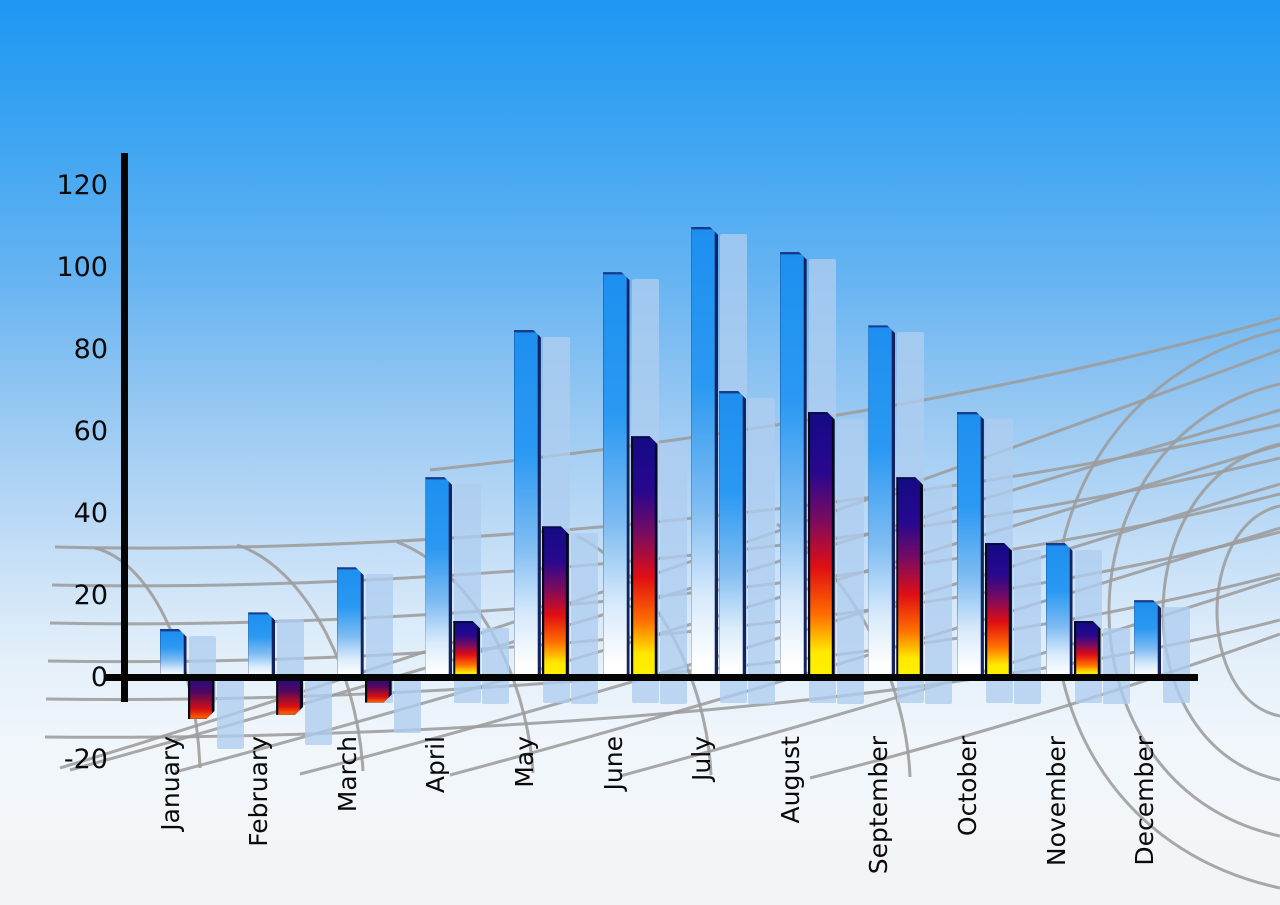  Describe the element at coordinates (347, 774) in the screenshot. I see `month-label-march: March` at that location.